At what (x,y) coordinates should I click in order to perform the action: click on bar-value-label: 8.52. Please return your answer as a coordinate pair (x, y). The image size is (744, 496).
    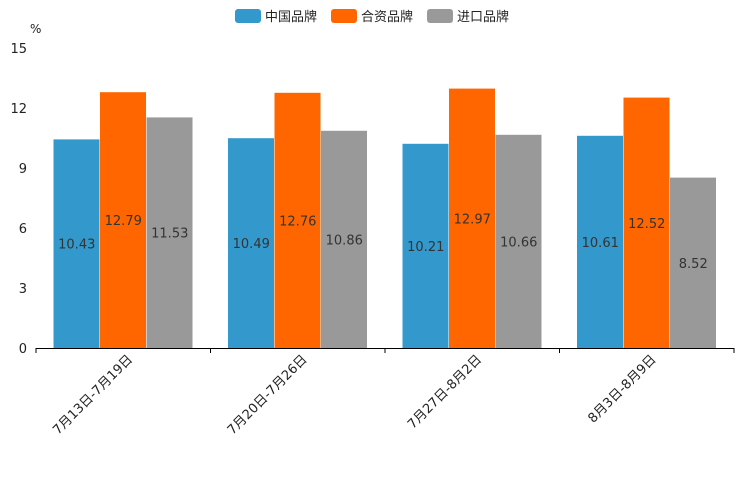
    Looking at the image, I should click on (693, 264).